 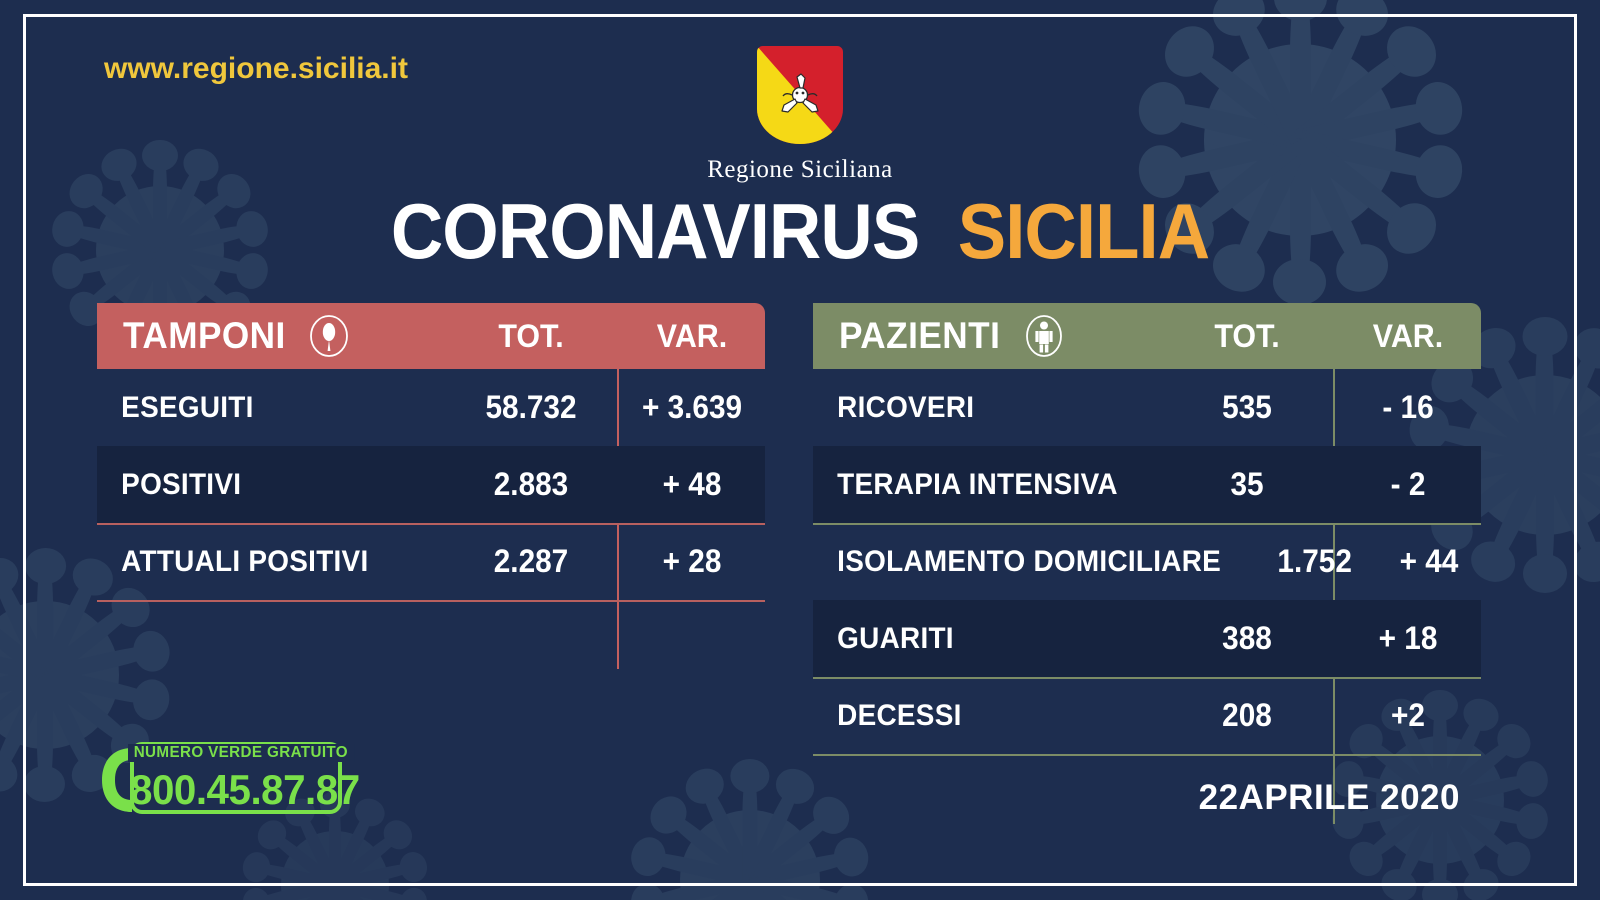 I want to click on tamponi-header-title: TAMPONI, so click(x=204, y=335).